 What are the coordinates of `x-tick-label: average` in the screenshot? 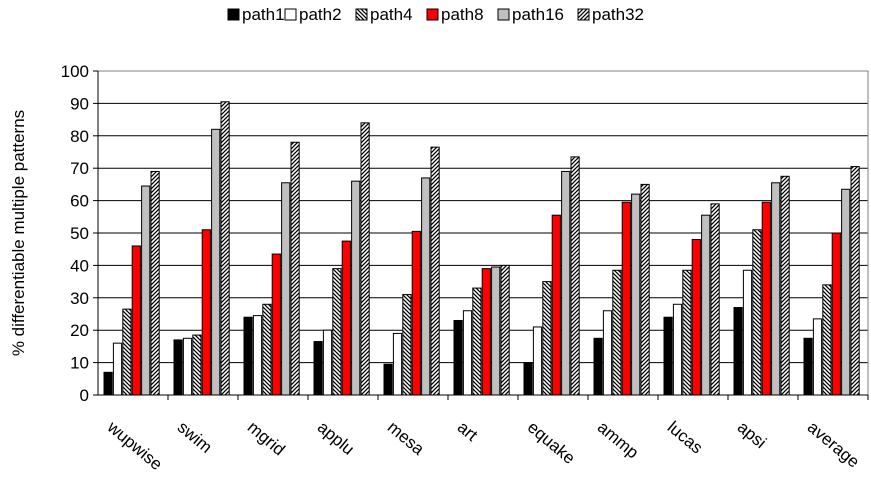 It's located at (833, 445).